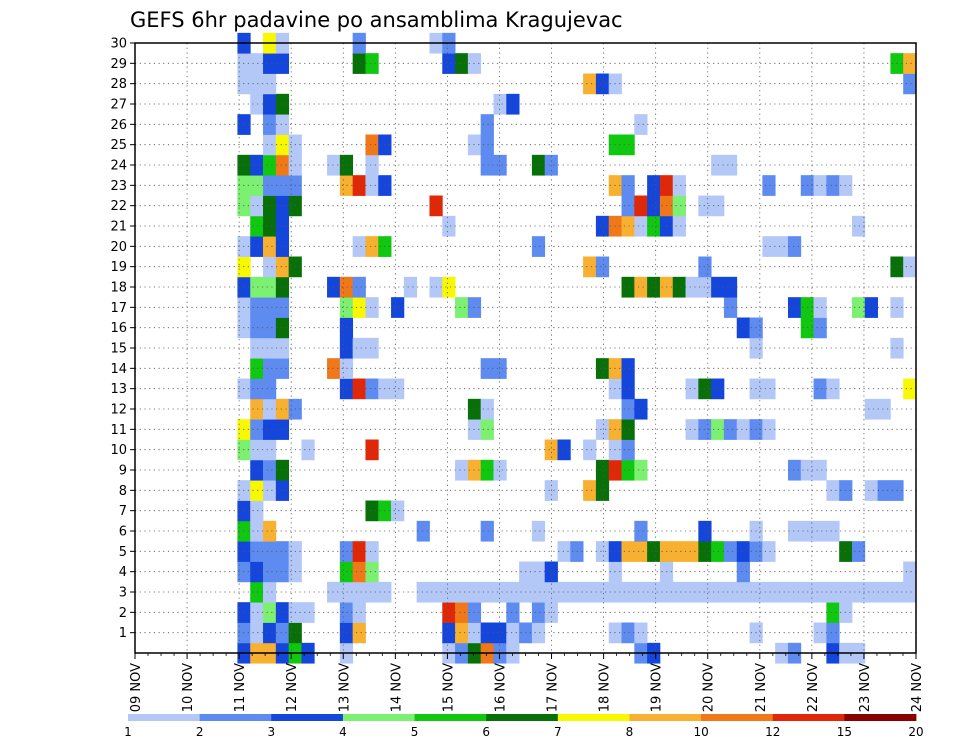 Image resolution: width=960 pixels, height=742 pixels. Describe the element at coordinates (200, 732) in the screenshot. I see `colorbar-label: 2` at that location.